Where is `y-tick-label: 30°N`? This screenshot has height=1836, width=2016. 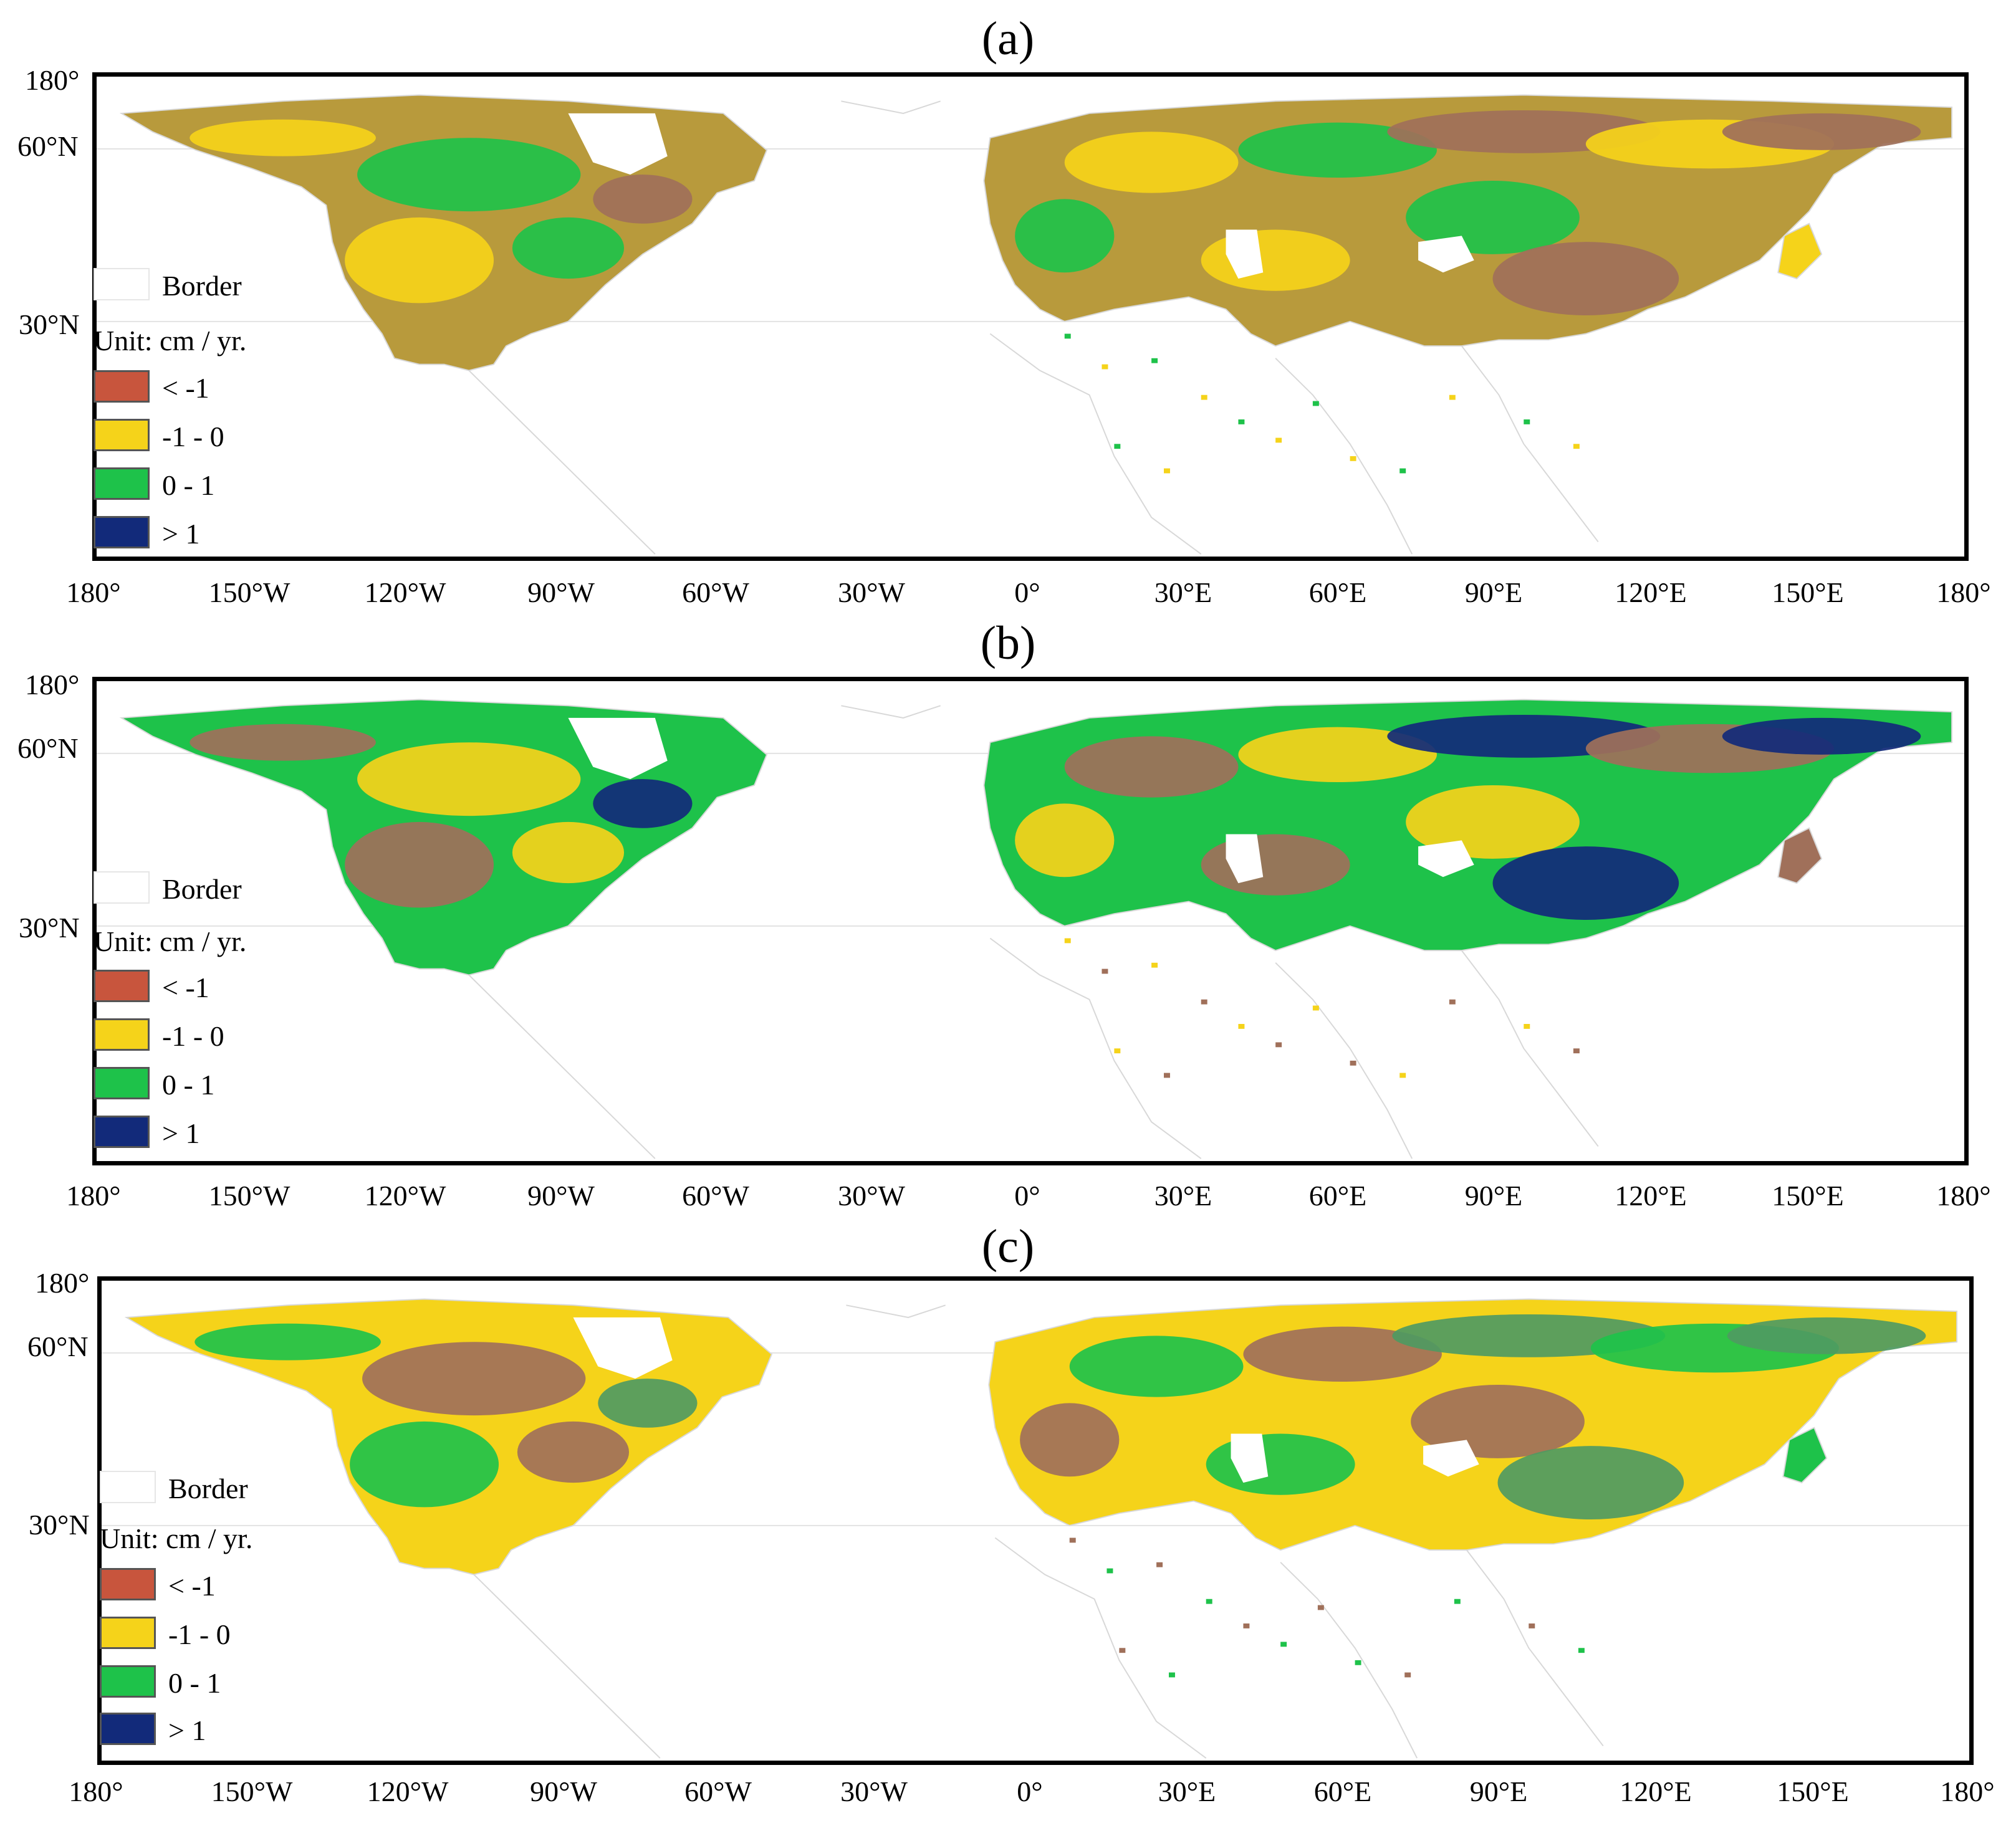
y-tick-label: 30°N is located at coordinates (49, 324).